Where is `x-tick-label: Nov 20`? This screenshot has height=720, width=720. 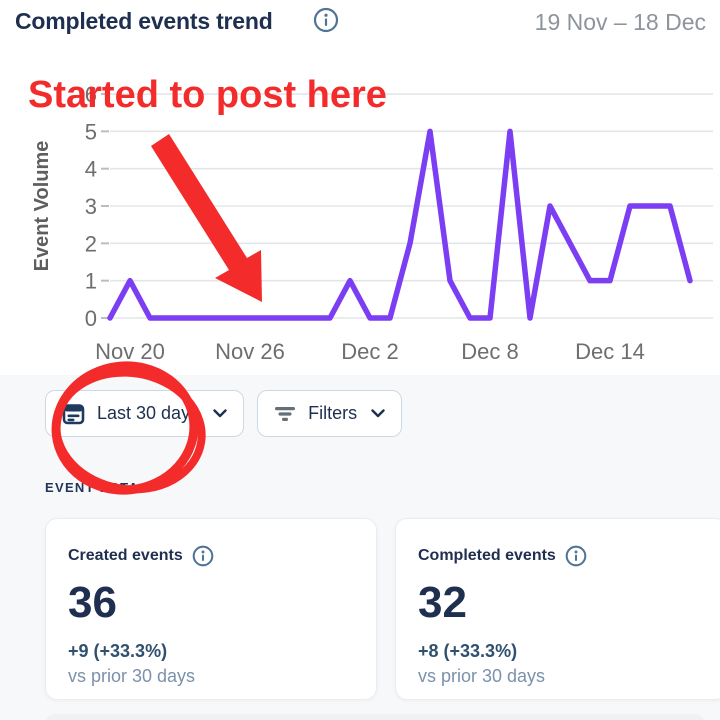 x-tick-label: Nov 20 is located at coordinates (130, 351).